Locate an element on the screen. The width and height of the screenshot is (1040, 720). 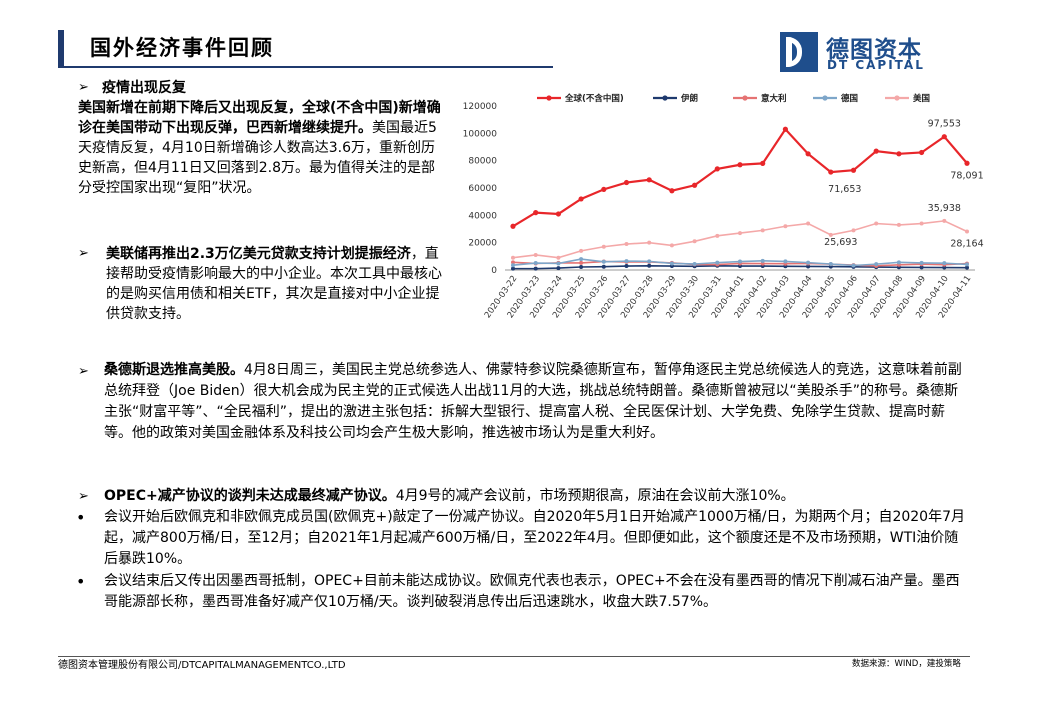
data-label: 78,091 is located at coordinates (966, 175).